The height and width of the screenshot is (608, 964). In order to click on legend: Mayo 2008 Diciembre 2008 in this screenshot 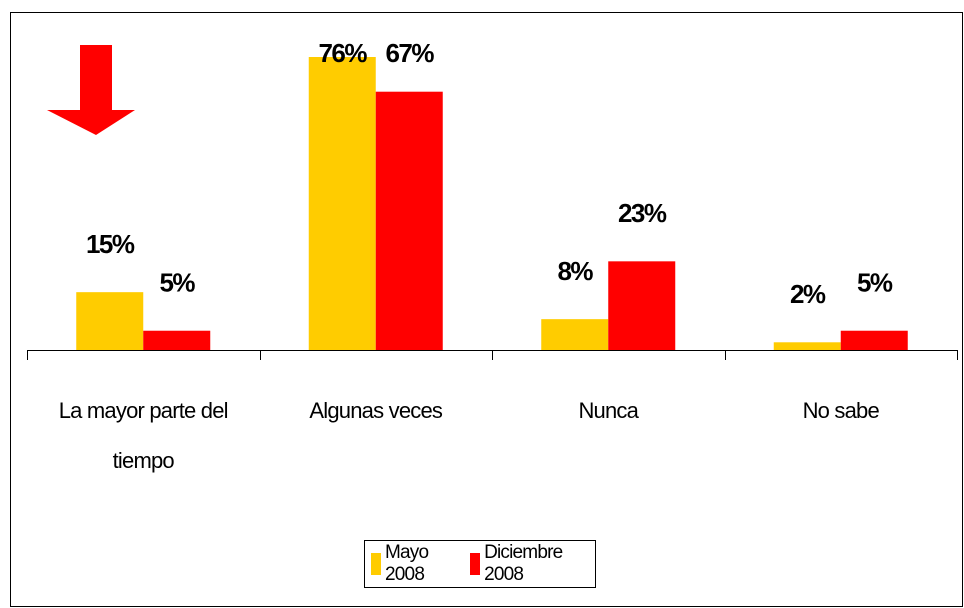, I will do `click(480, 564)`.